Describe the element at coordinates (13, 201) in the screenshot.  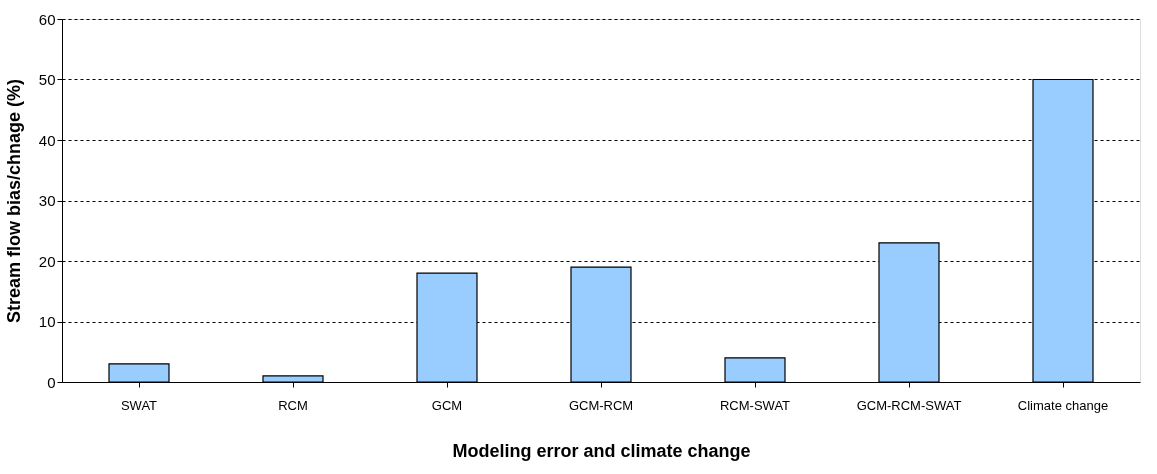
I see `y-axis-title: Stream flow bias/chnage (%)` at that location.